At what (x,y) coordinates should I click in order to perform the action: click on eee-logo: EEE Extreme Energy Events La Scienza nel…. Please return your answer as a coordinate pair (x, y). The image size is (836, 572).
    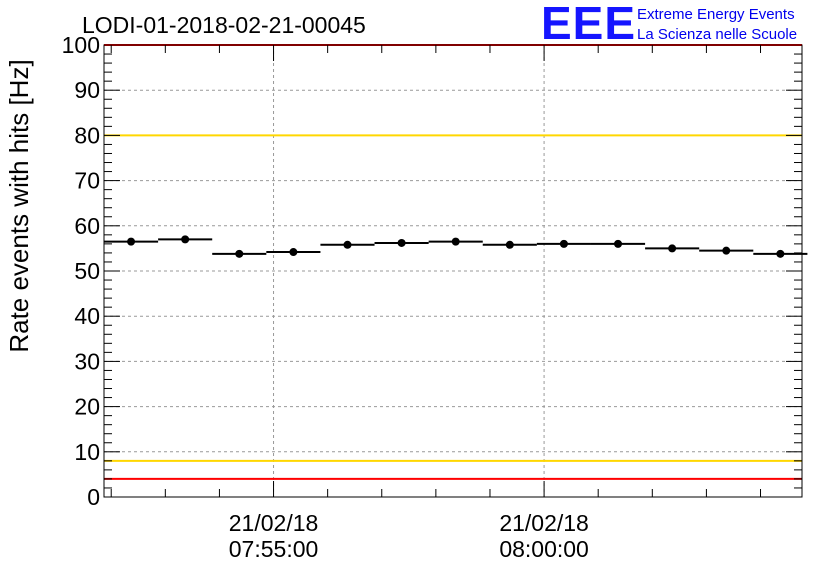
    Looking at the image, I should click on (669, 24).